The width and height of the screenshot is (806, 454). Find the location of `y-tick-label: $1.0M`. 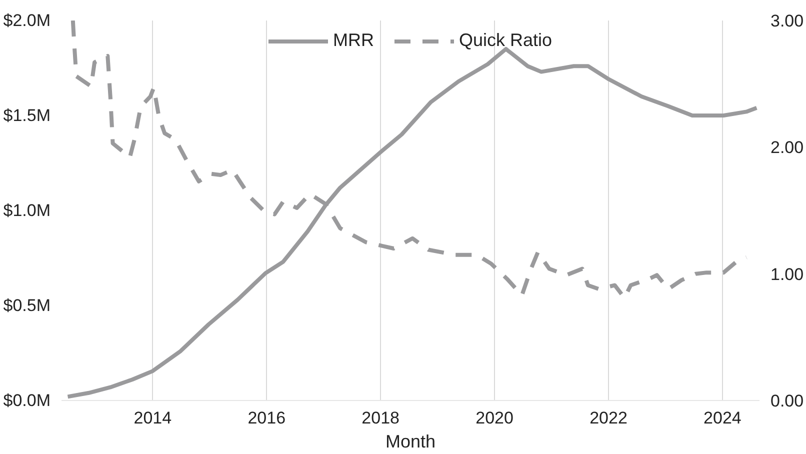

y-tick-label: $1.0M is located at coordinates (26, 210).